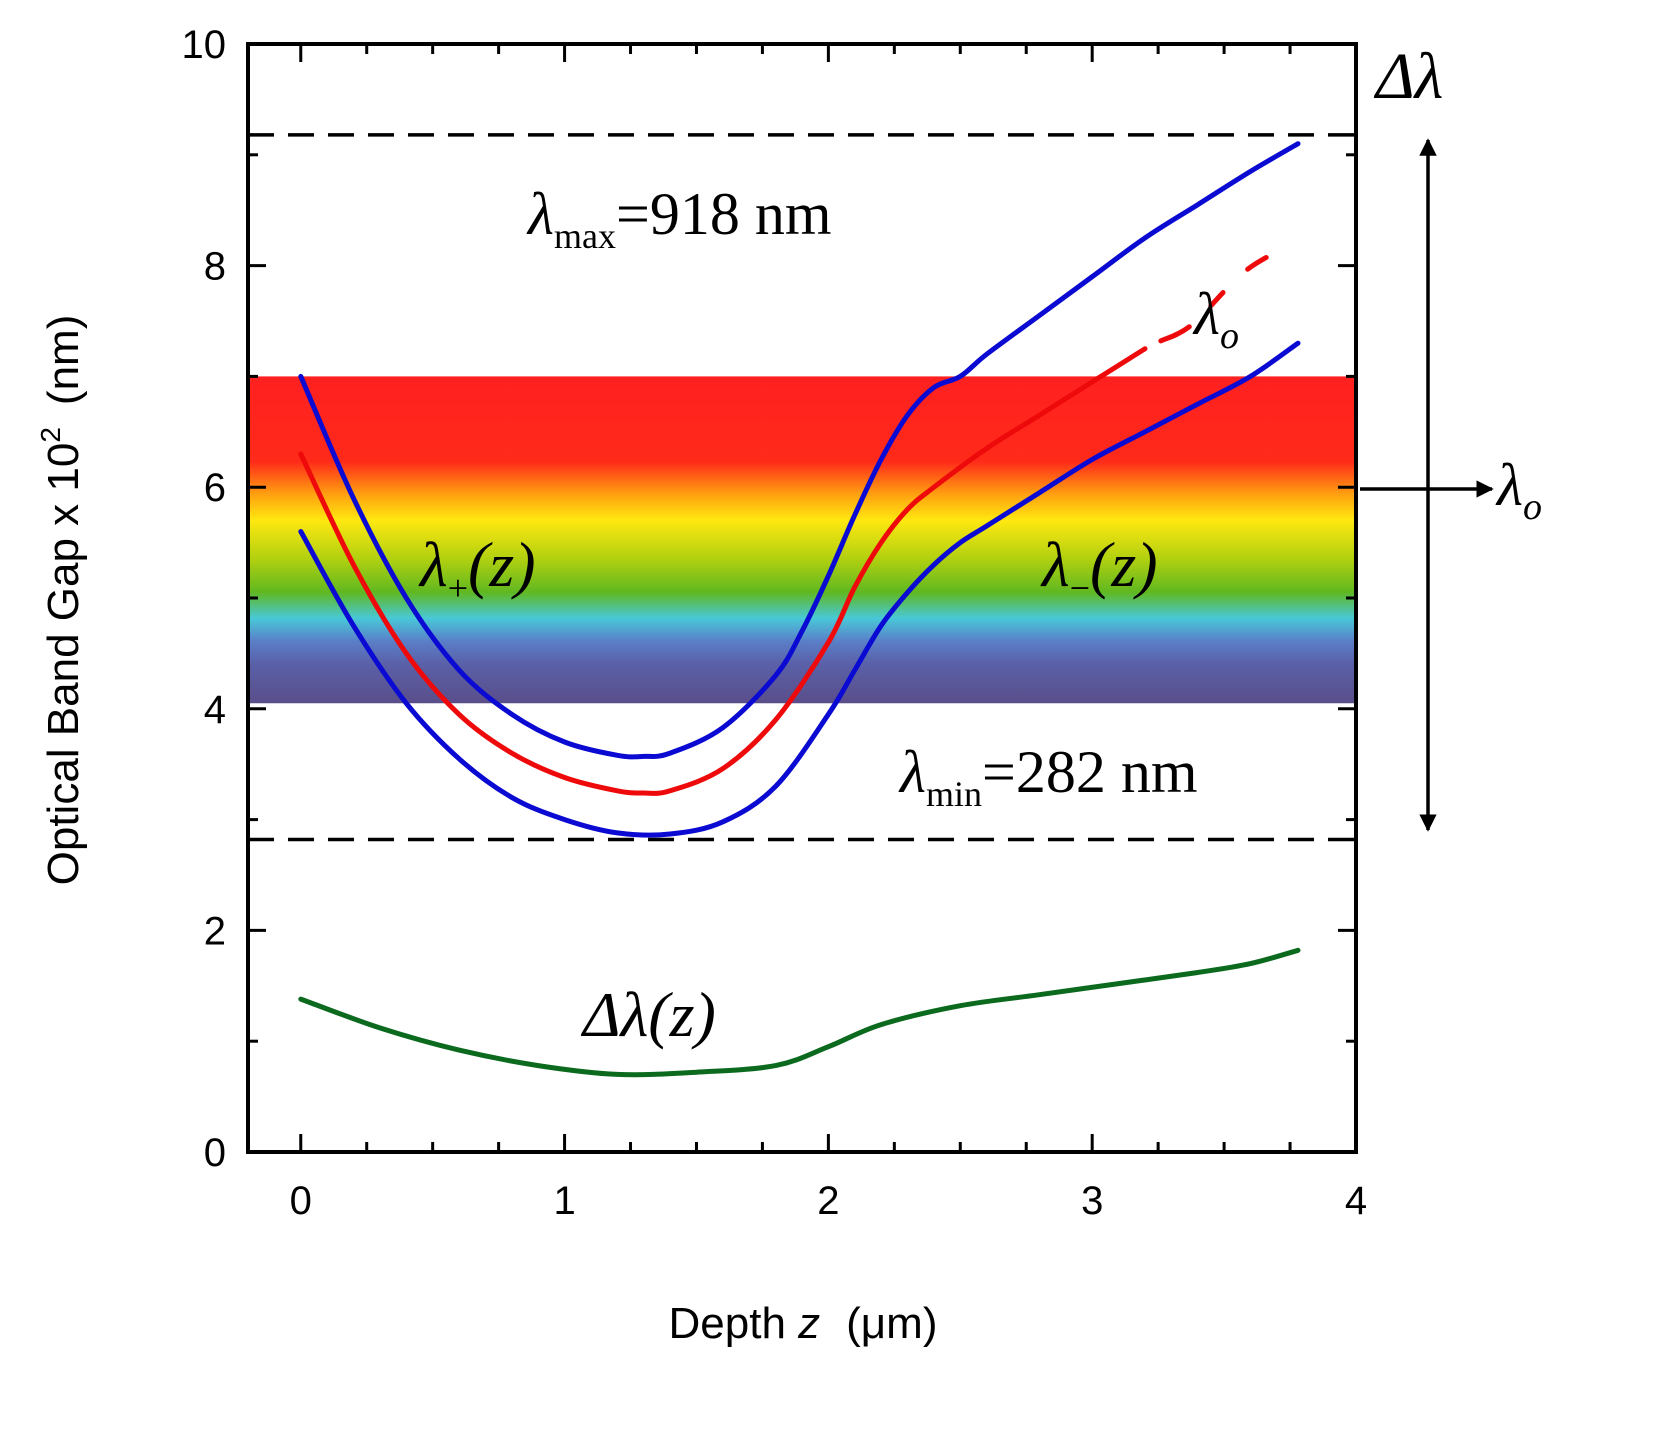 Image resolution: width=1656 pixels, height=1438 pixels. Describe the element at coordinates (954, 794) in the screenshot. I see `lambda-min-sub: min` at that location.